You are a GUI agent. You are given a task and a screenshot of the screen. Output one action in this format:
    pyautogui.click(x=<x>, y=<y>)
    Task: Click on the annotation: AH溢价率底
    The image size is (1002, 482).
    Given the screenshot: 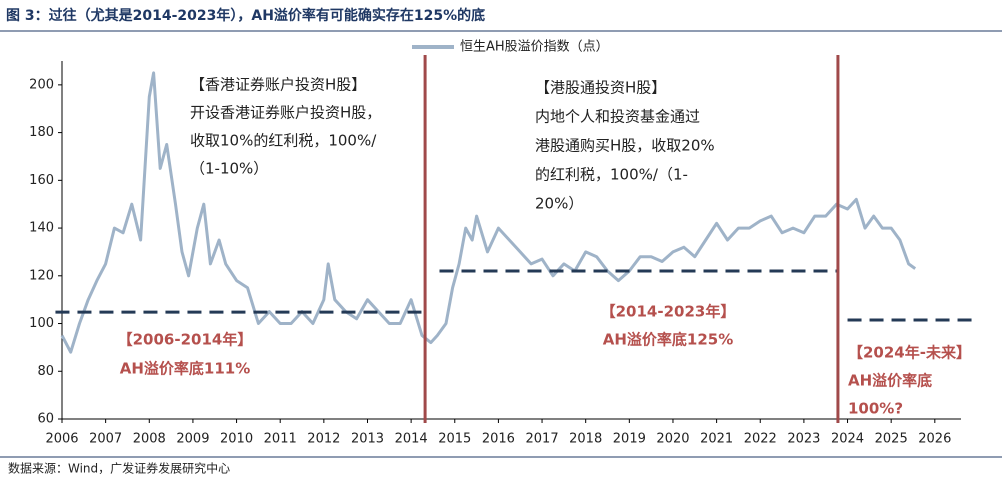 What is the action you would take?
    pyautogui.click(x=890, y=381)
    